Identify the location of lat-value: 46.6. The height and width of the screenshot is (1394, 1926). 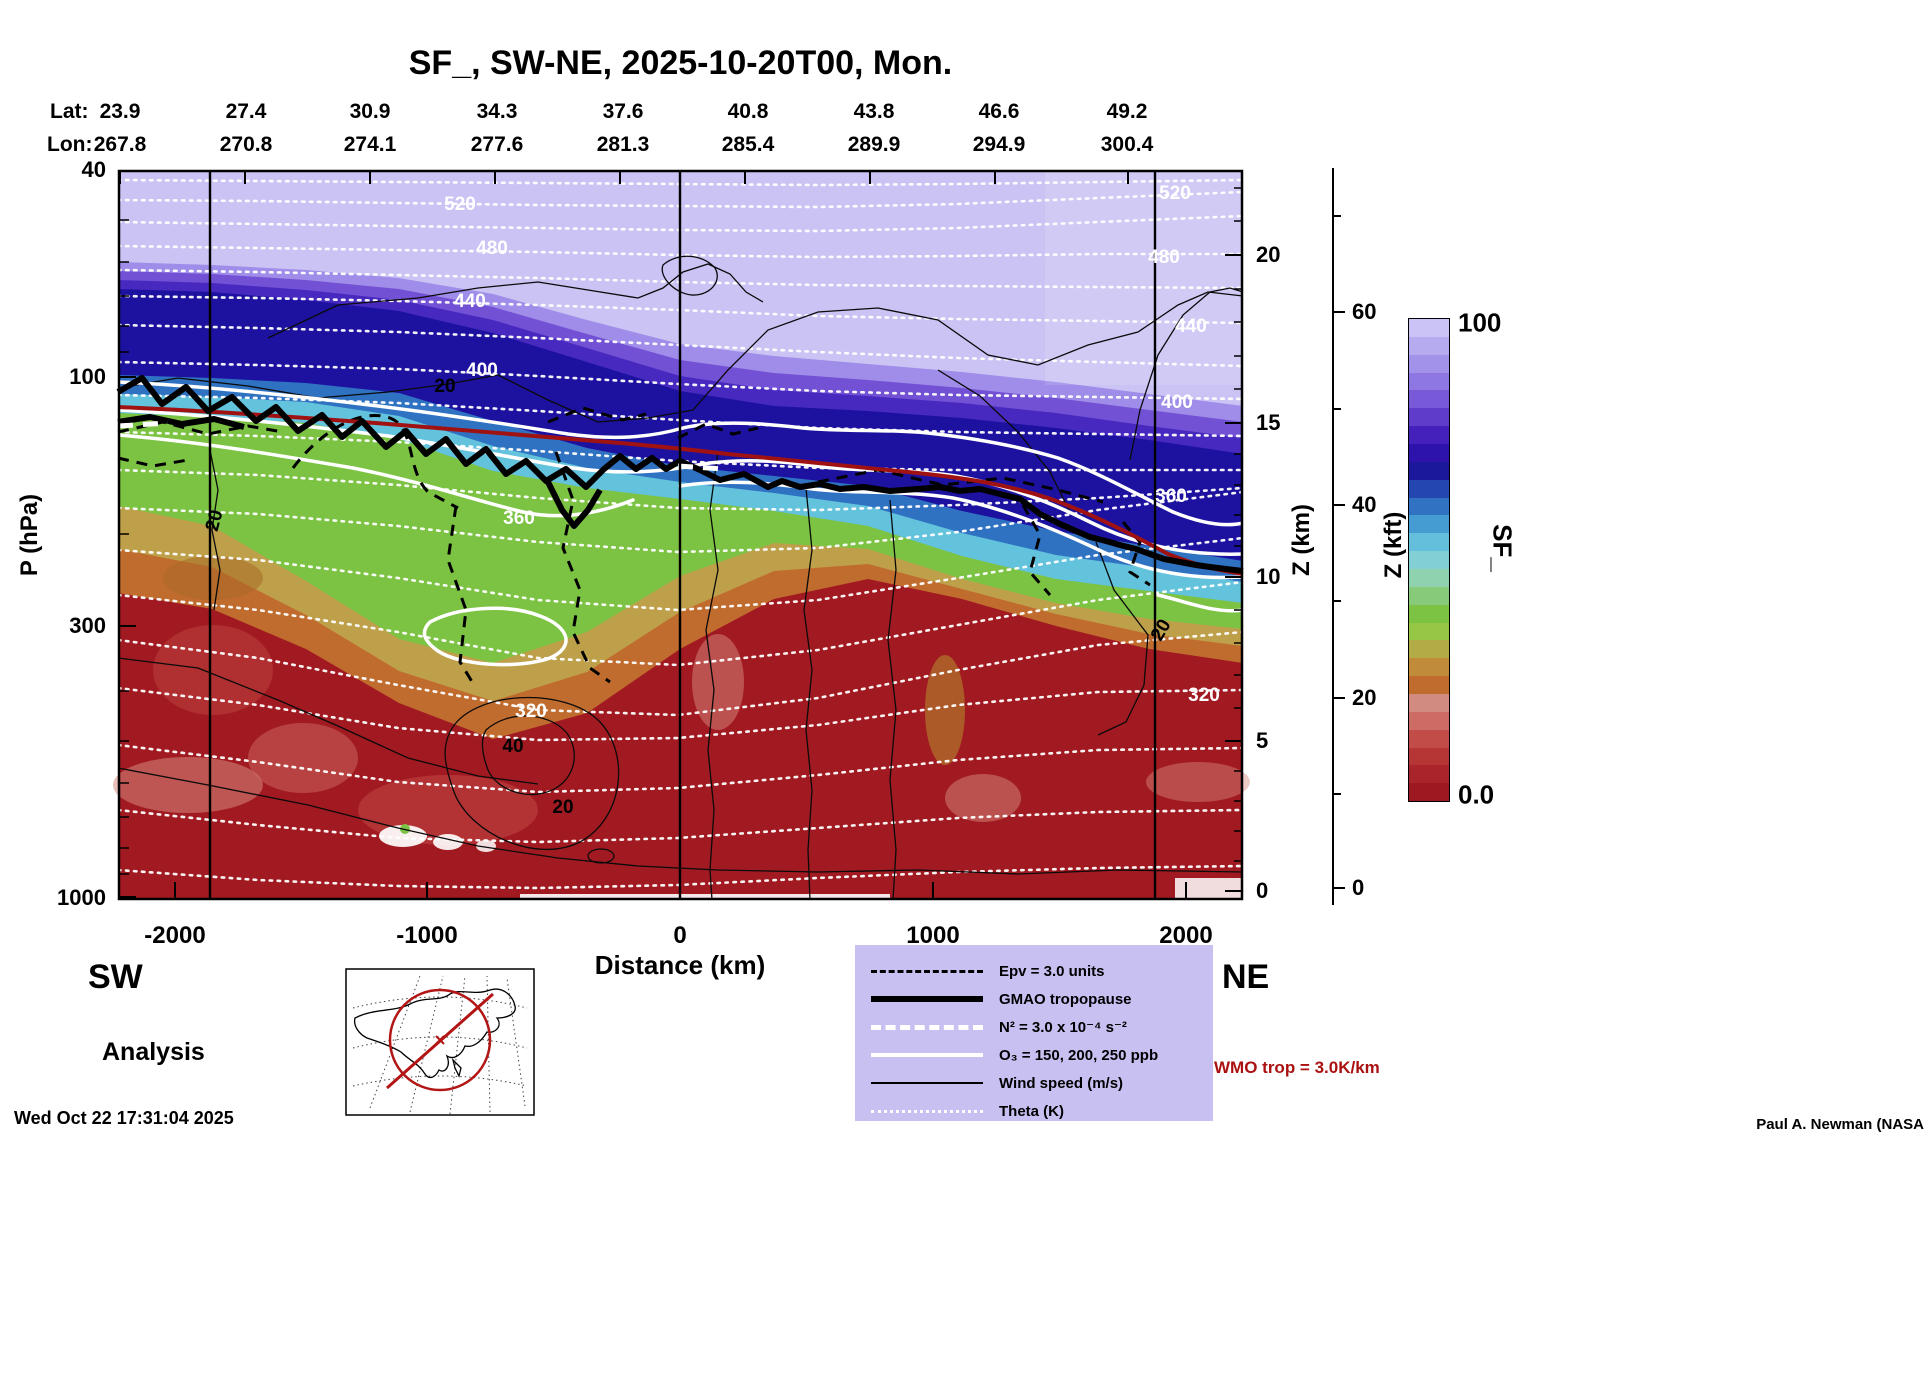
(999, 111).